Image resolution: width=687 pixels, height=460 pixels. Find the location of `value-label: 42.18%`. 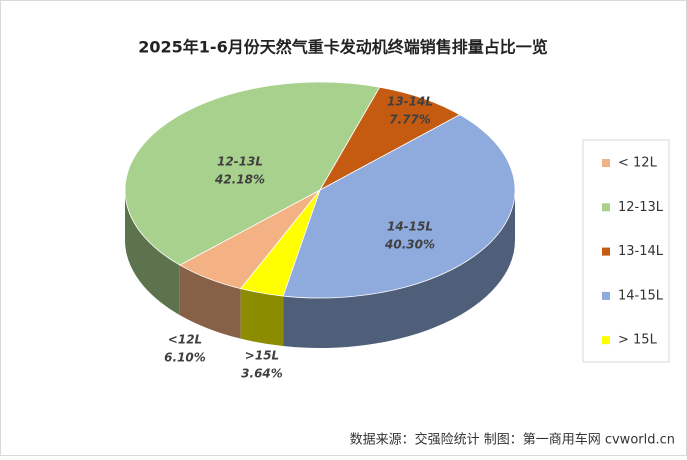

value-label: 42.18% is located at coordinates (239, 180).